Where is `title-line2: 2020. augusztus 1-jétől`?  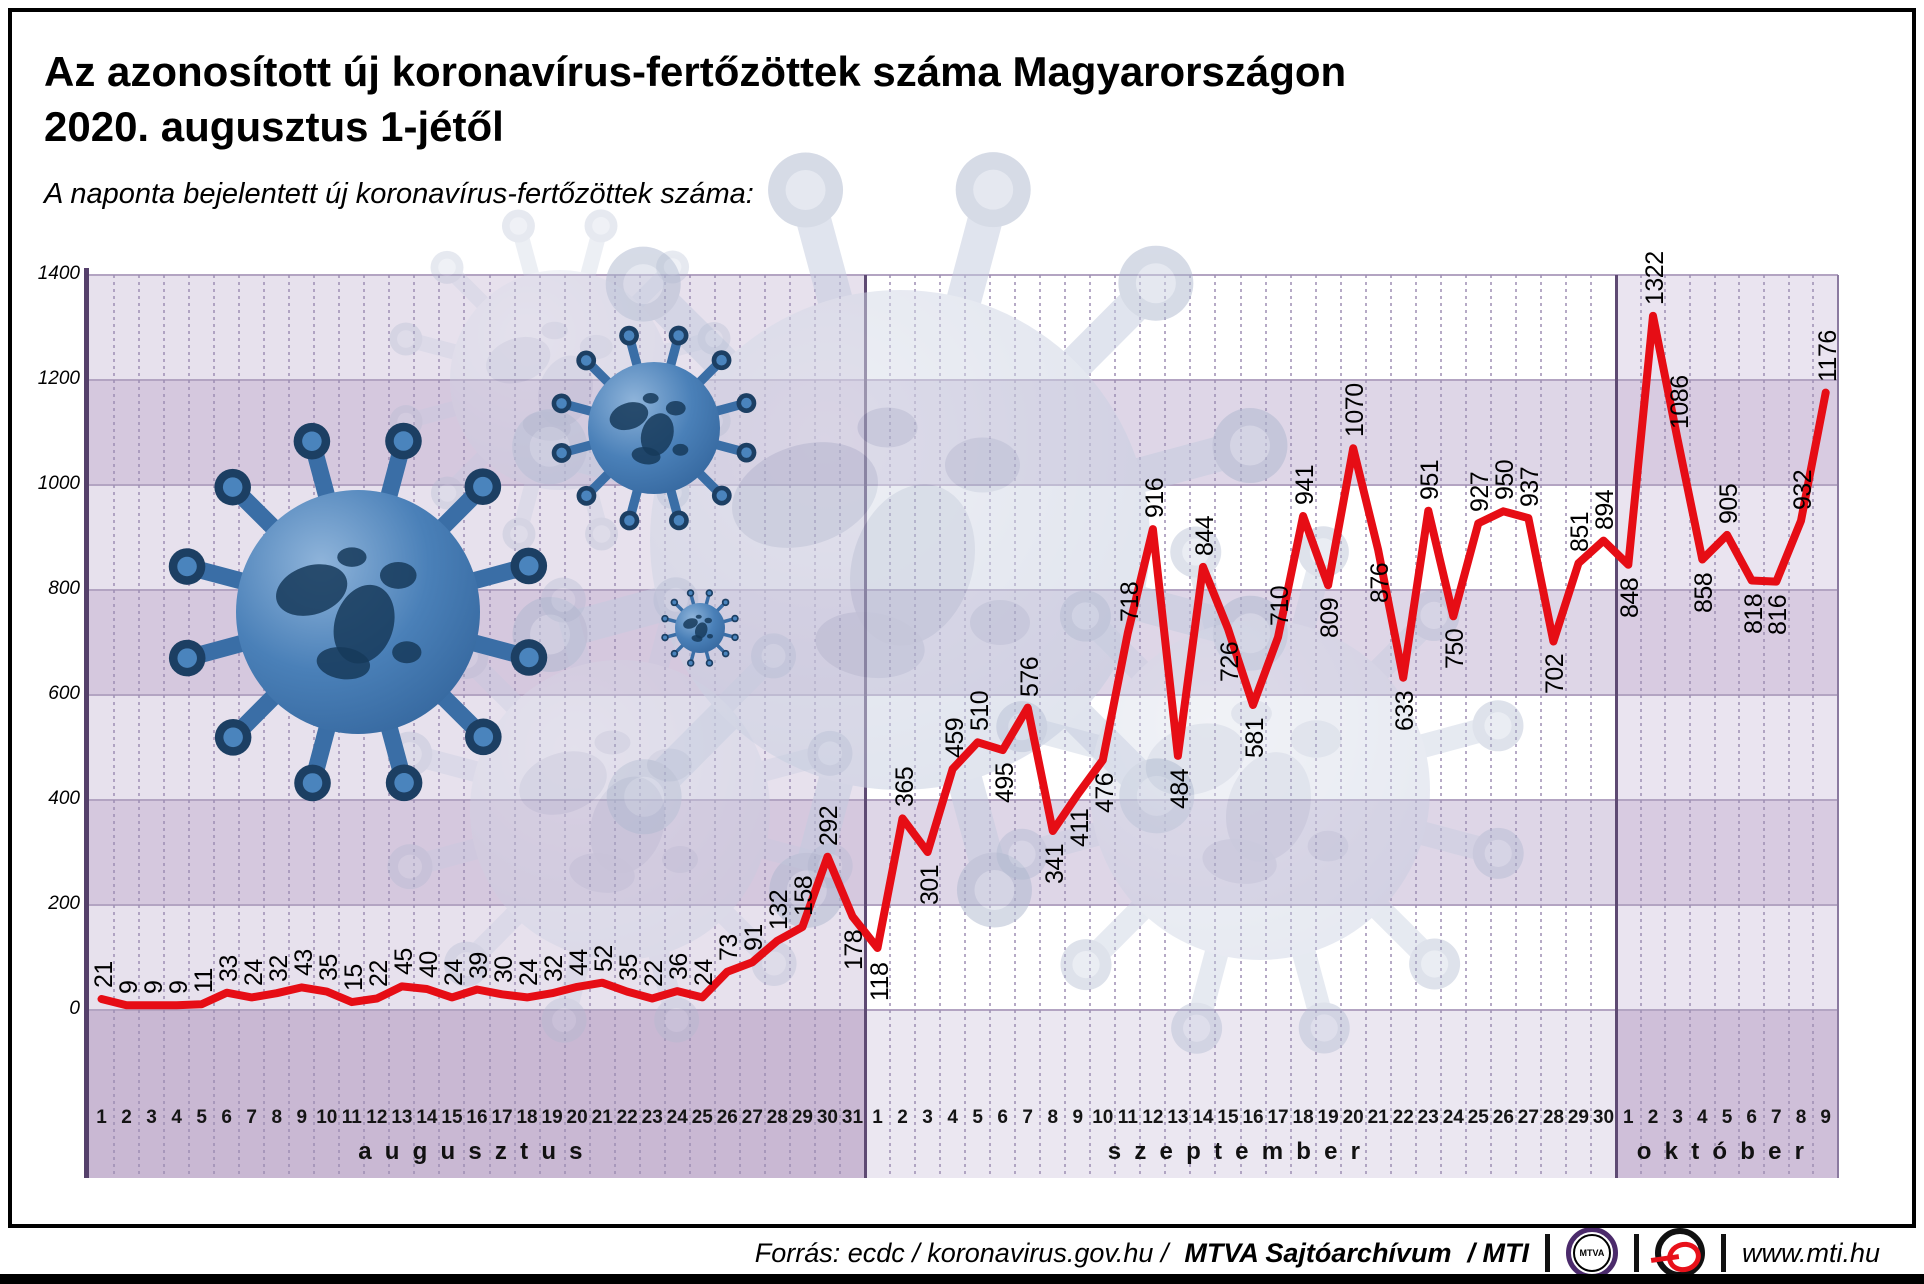
title-line2: 2020. augusztus 1-jétől is located at coordinates (274, 126).